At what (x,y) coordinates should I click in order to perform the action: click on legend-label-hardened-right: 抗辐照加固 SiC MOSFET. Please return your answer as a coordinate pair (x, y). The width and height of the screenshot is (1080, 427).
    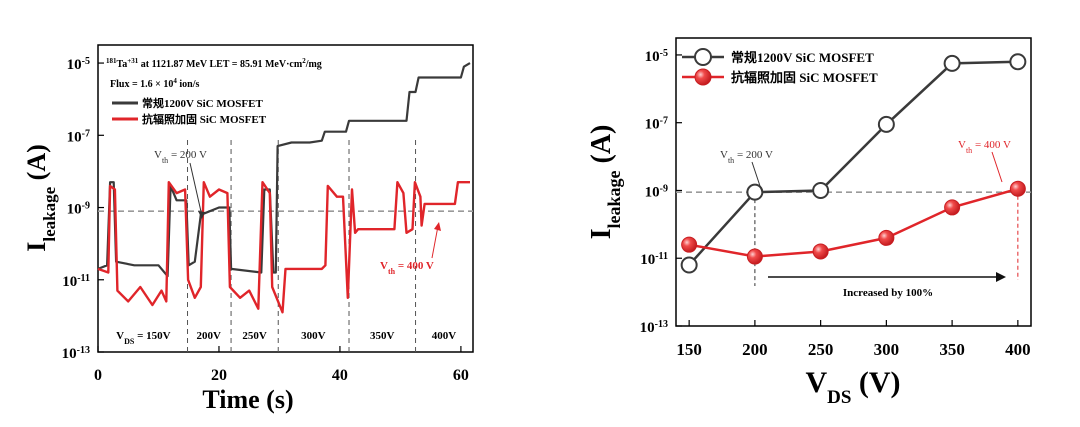
    Looking at the image, I should click on (804, 77).